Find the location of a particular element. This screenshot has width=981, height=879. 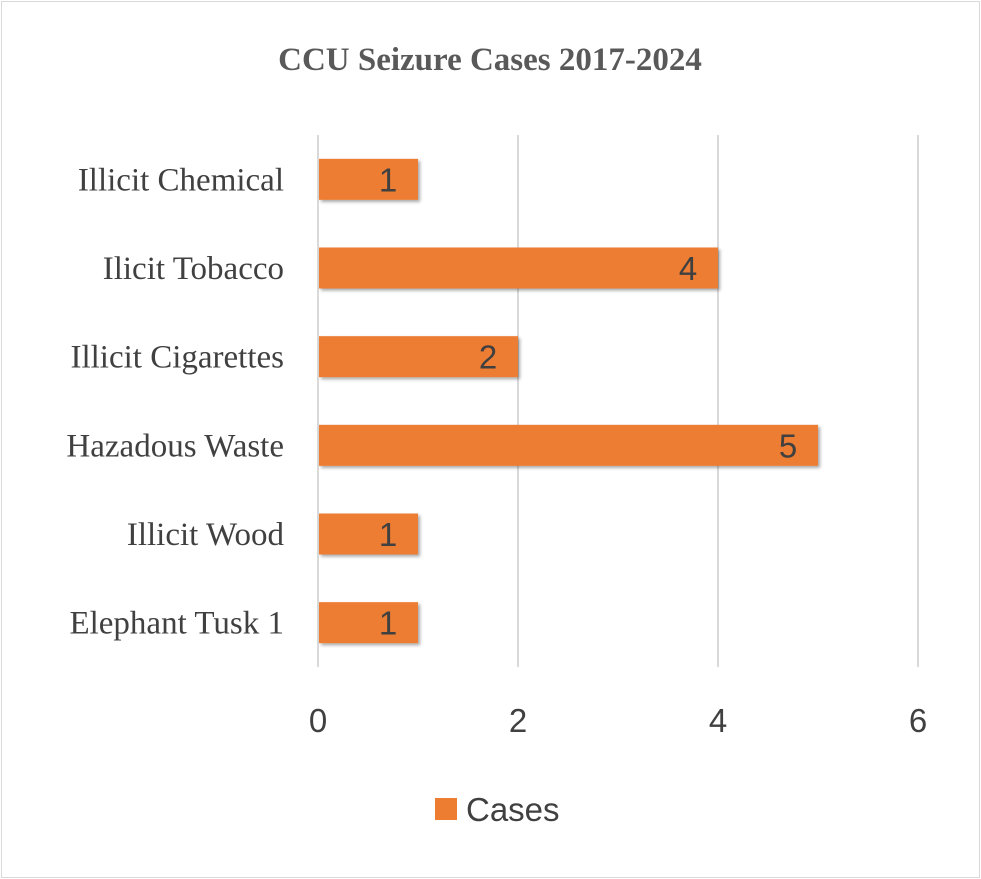

x-tick-labels: 0 2 4 6 is located at coordinates (618, 720).